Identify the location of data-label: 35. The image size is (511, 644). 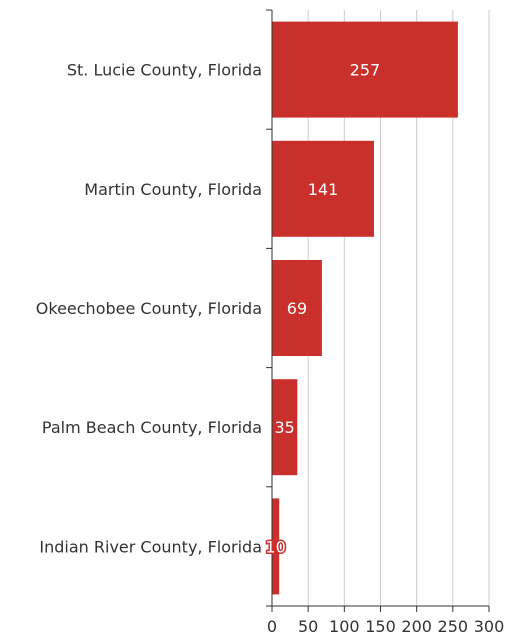
(284, 427).